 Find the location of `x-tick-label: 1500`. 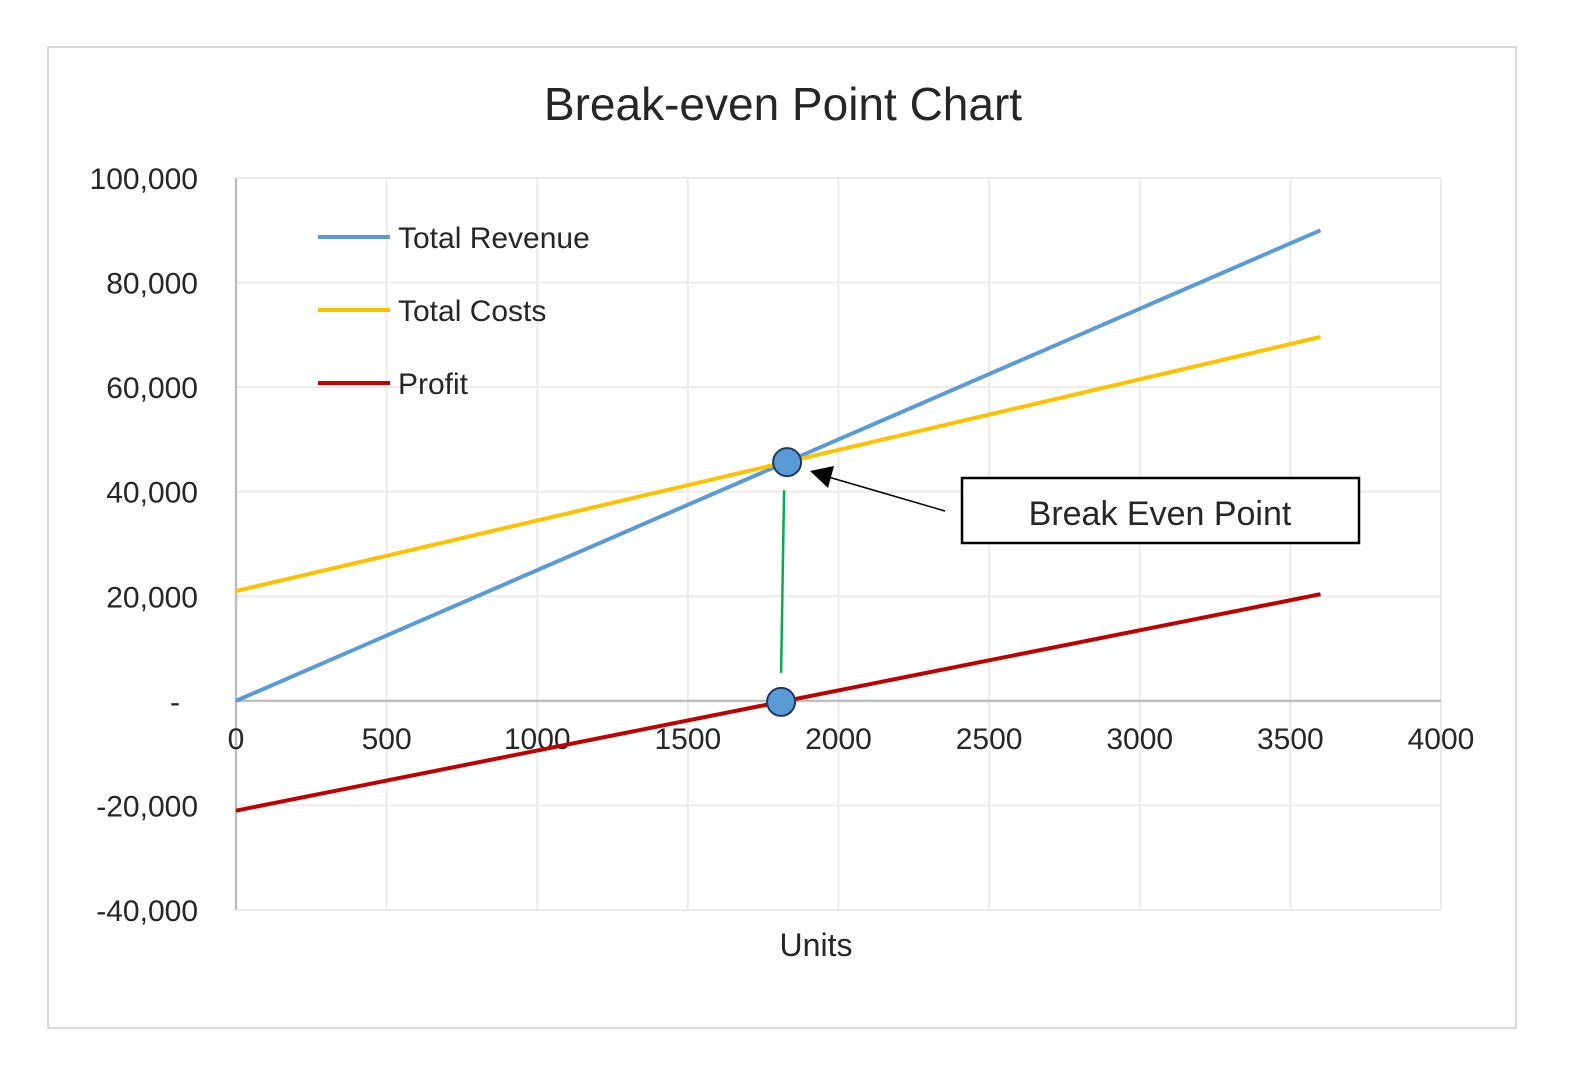

x-tick-label: 1500 is located at coordinates (688, 739).